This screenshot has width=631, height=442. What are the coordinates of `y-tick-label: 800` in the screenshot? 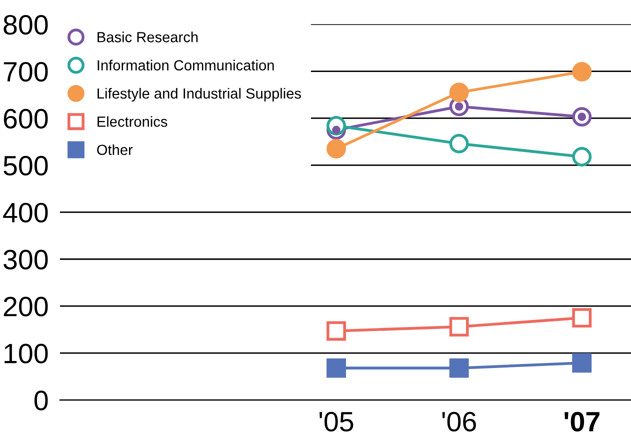 It's located at (26, 24).